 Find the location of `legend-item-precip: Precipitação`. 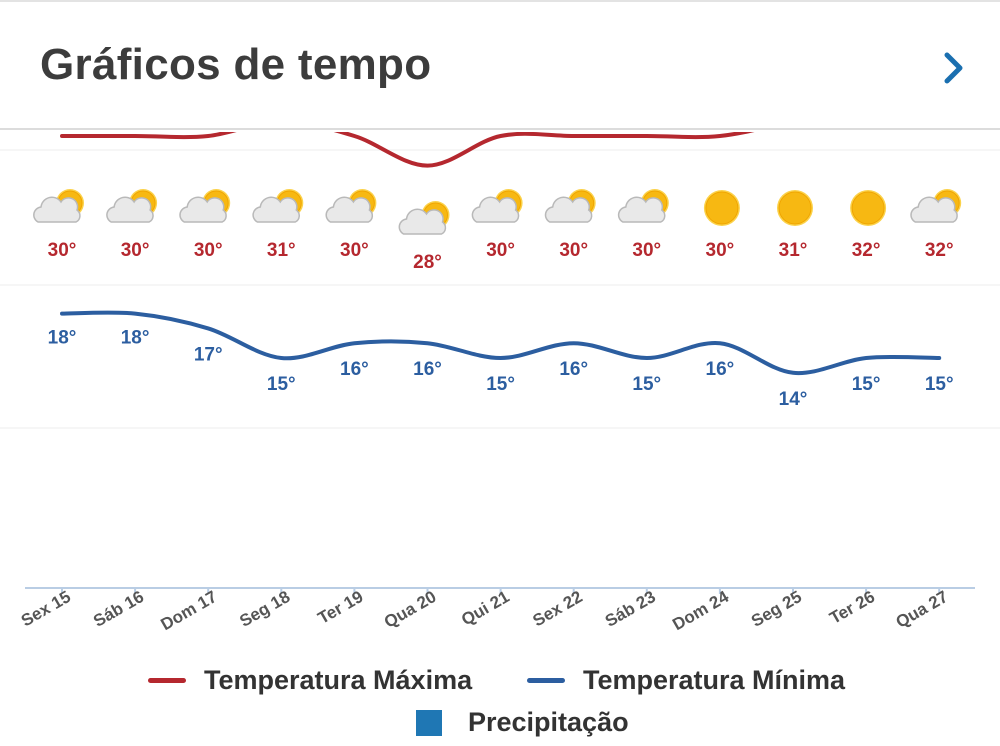

legend-item-precip: Precipitação is located at coordinates (522, 722).